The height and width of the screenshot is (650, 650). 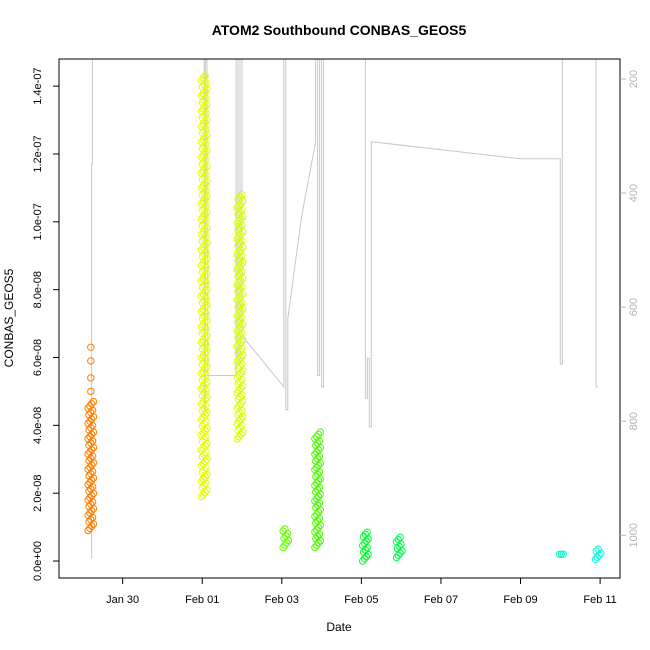 I want to click on x-tick-label-3: Feb 05, so click(x=361, y=600).